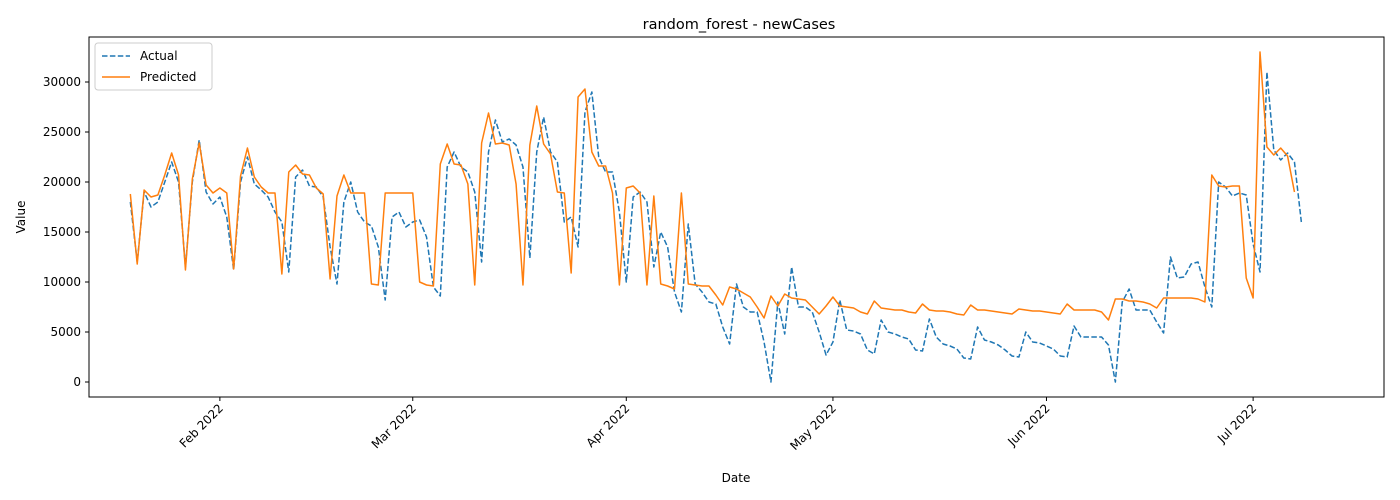 The height and width of the screenshot is (500, 1400). I want to click on legend-label-predicted: Predicted, so click(168, 77).